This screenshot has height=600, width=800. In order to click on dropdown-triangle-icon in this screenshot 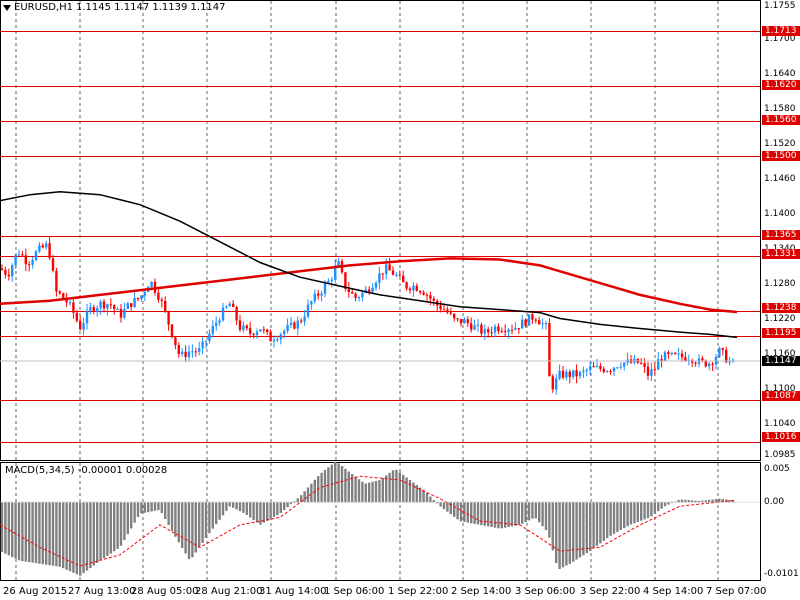, I will do `click(7, 7)`.